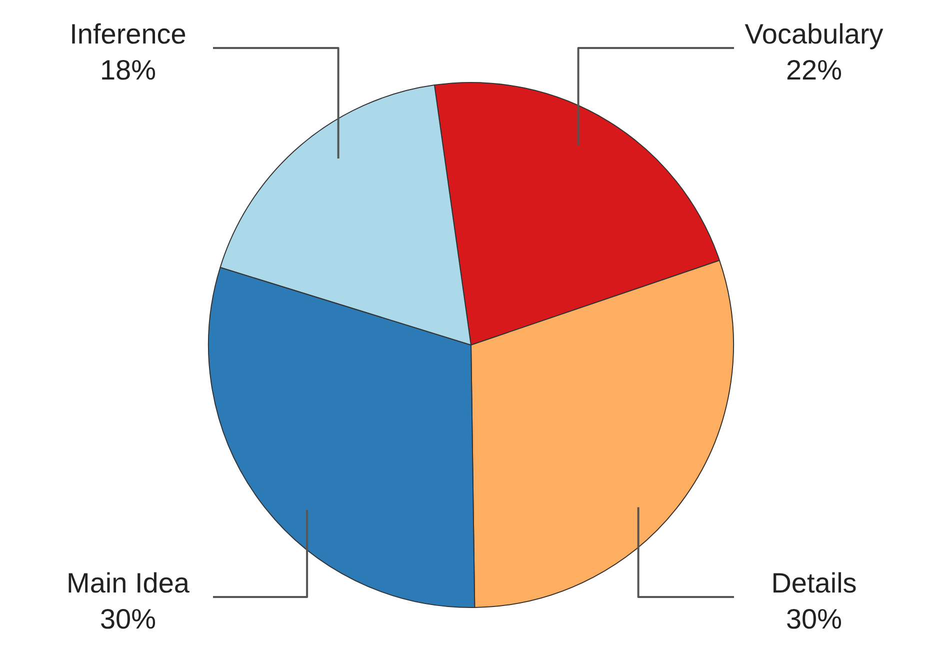 The image size is (942, 665). I want to click on slice-label: Vocabulary, so click(814, 34).